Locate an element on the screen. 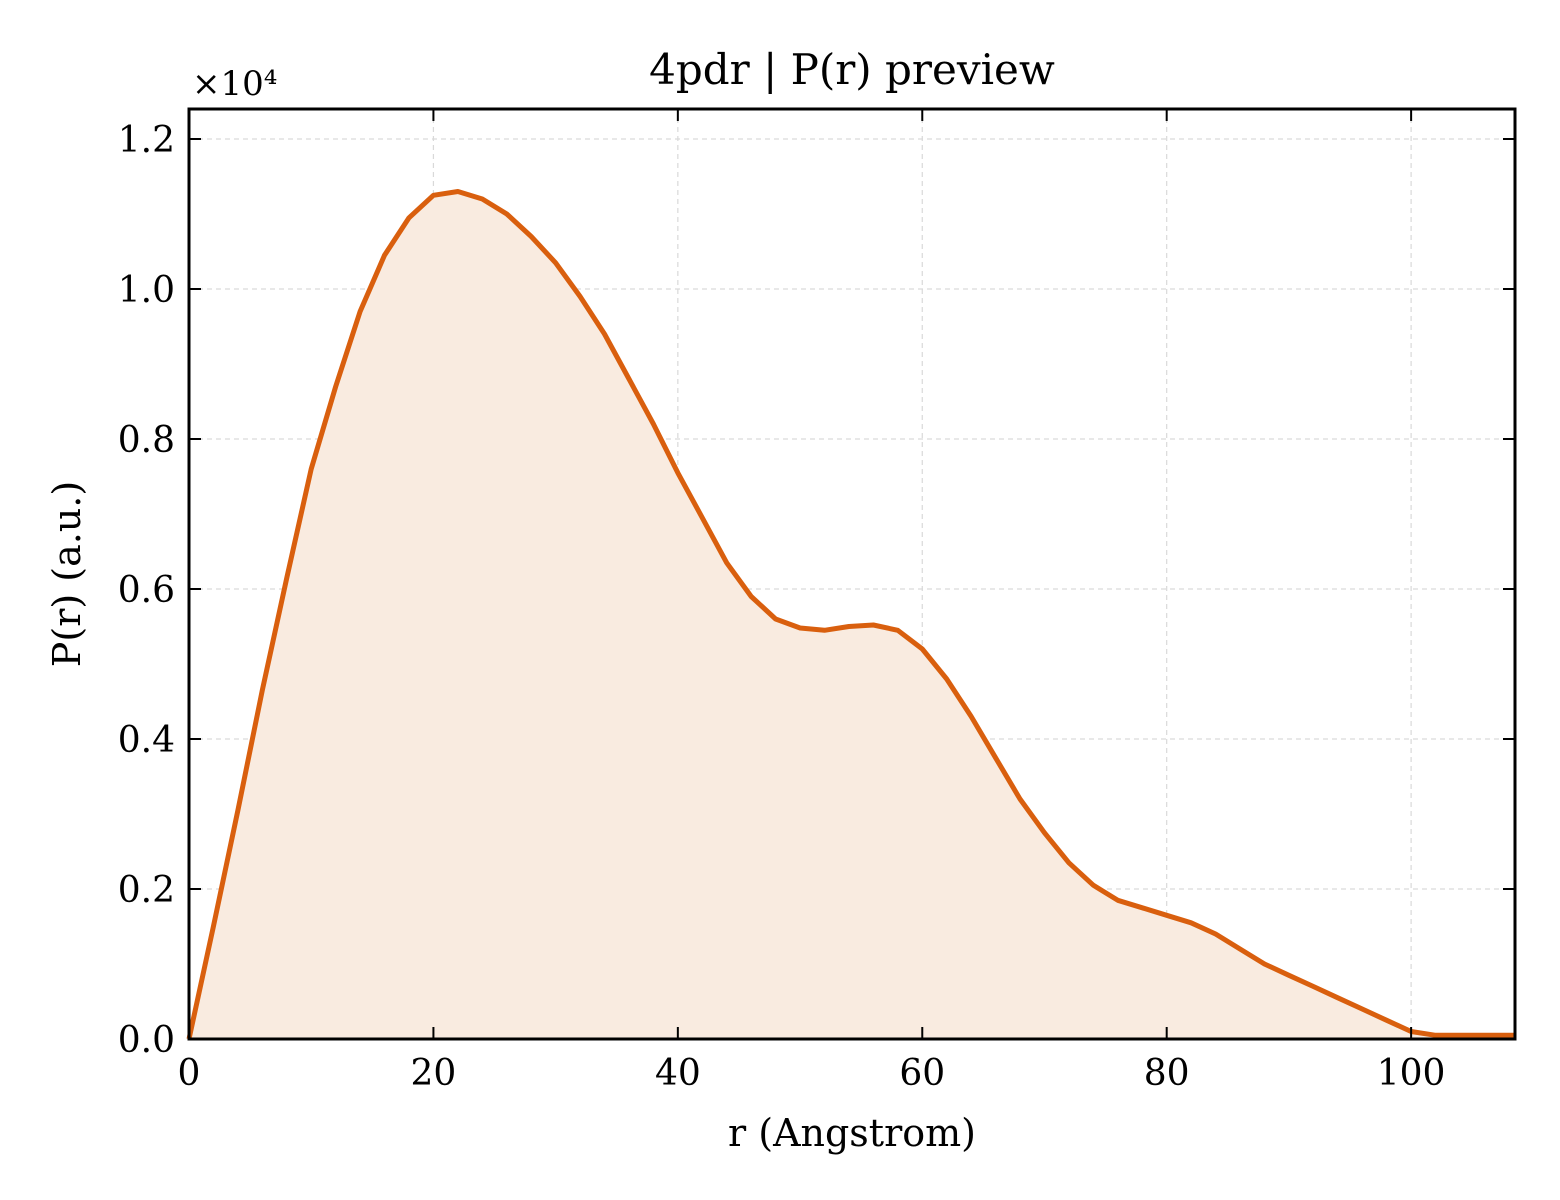  y-tick-label: 0.6 is located at coordinates (146, 590).